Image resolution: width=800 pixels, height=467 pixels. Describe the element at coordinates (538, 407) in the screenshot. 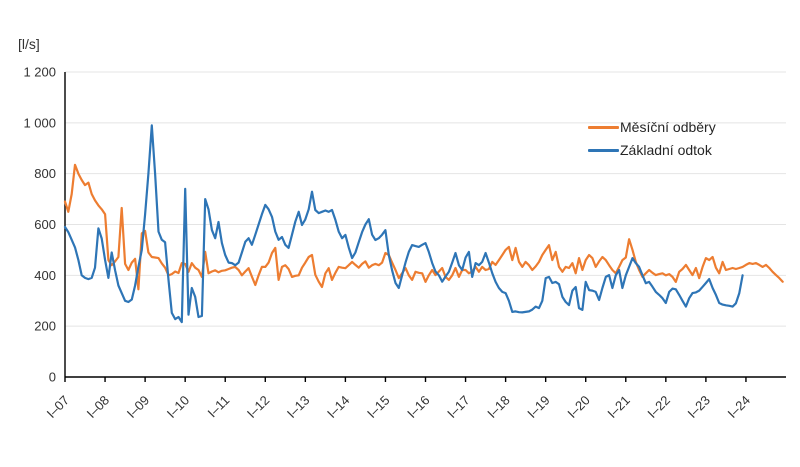

I see `x-tick-label: I–19` at that location.